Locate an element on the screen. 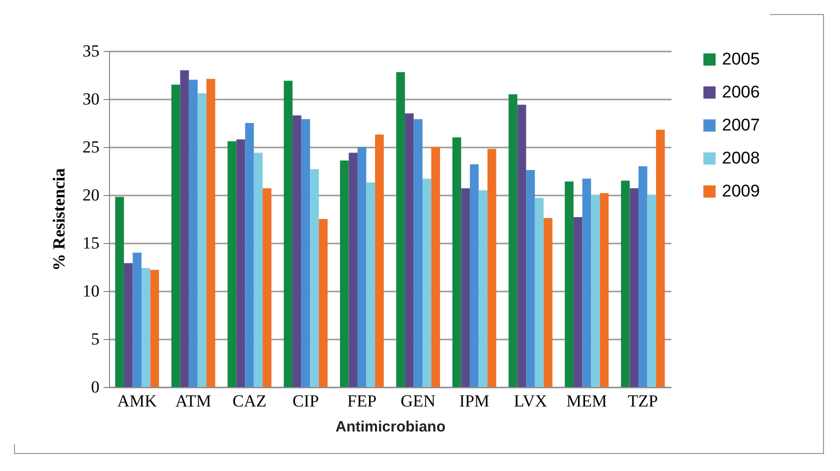  x-tick-label: LVX is located at coordinates (531, 401).